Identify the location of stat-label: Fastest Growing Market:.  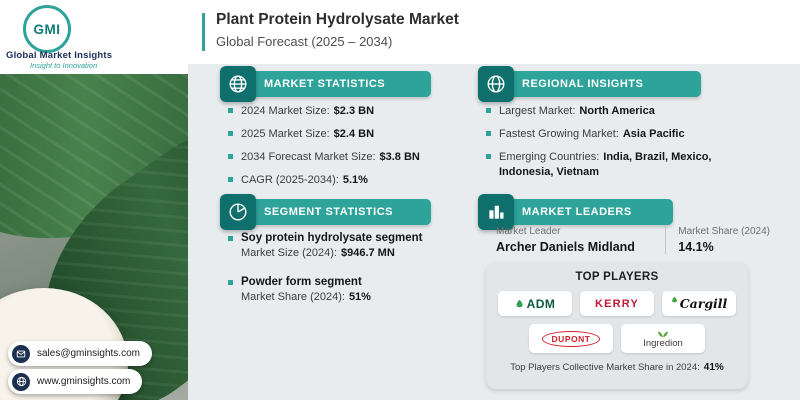
(559, 133).